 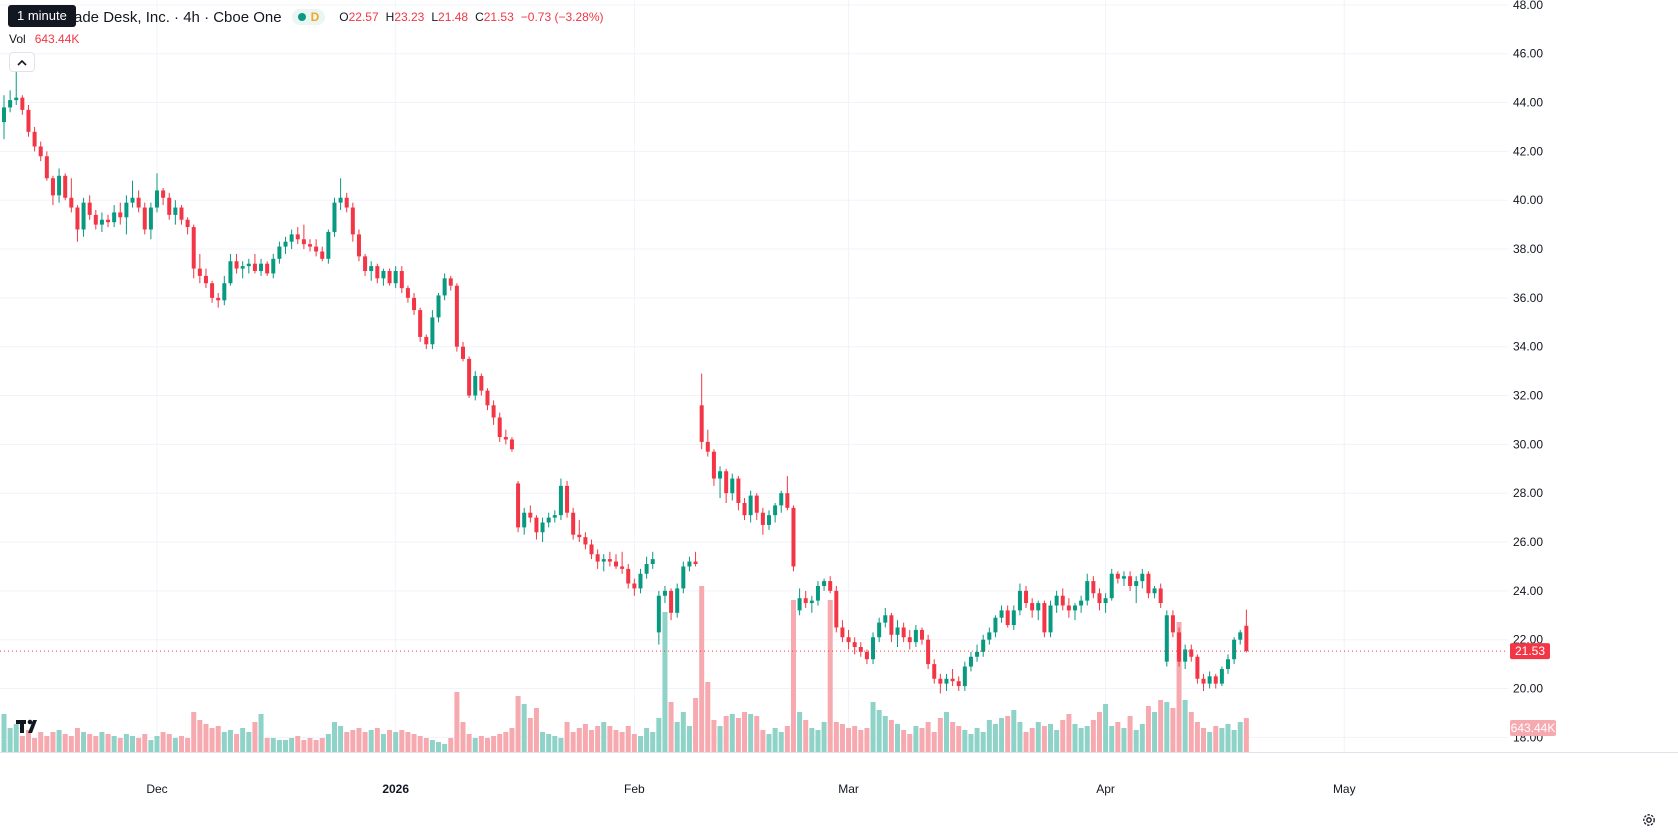 I want to click on market-status-badge: D, so click(x=308, y=17).